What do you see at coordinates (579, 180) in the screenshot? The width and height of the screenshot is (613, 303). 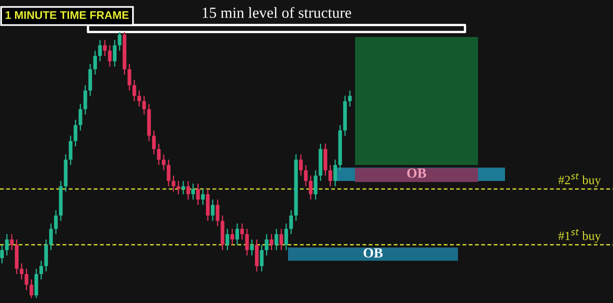 I see `ref-line-label: #2$^{st}$ buy` at bounding box center [579, 180].